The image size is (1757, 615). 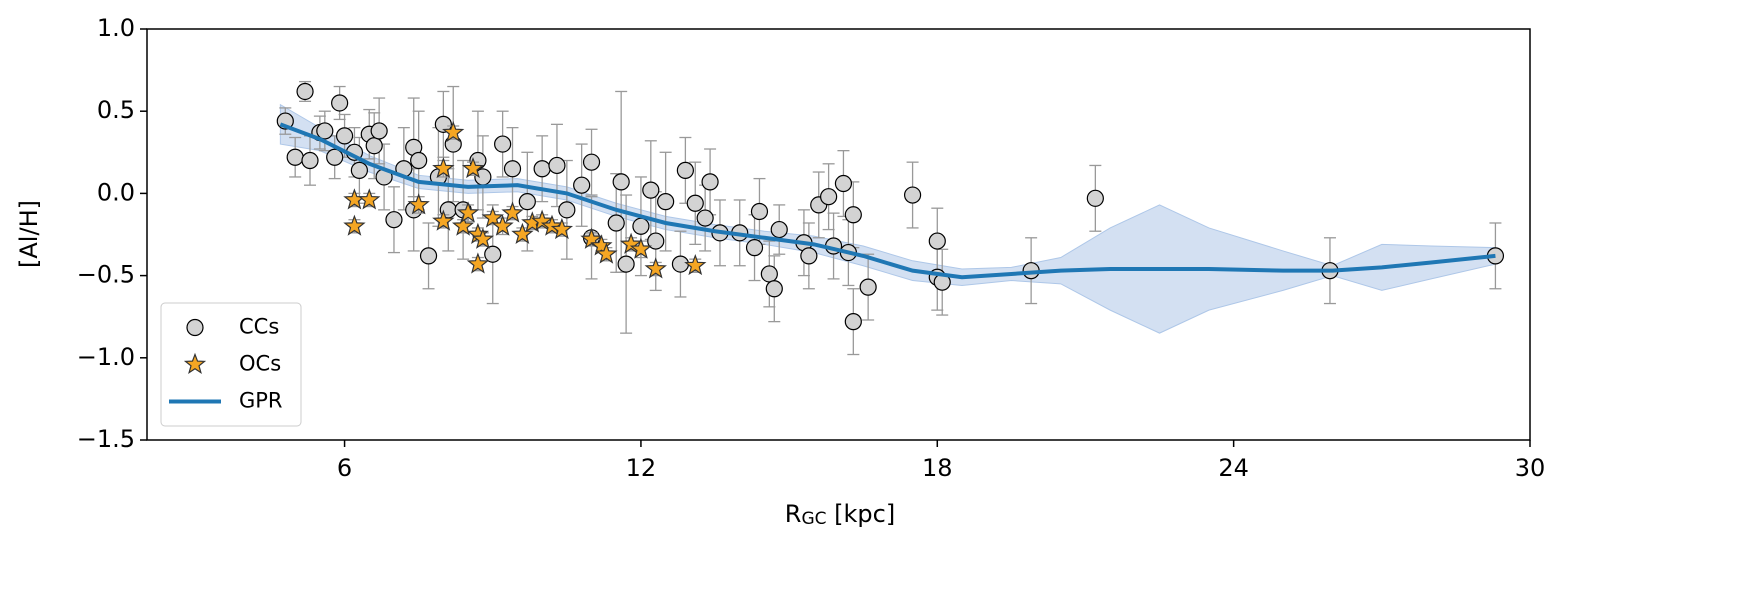 I want to click on x-tick-label: 24, so click(x=1233, y=468).